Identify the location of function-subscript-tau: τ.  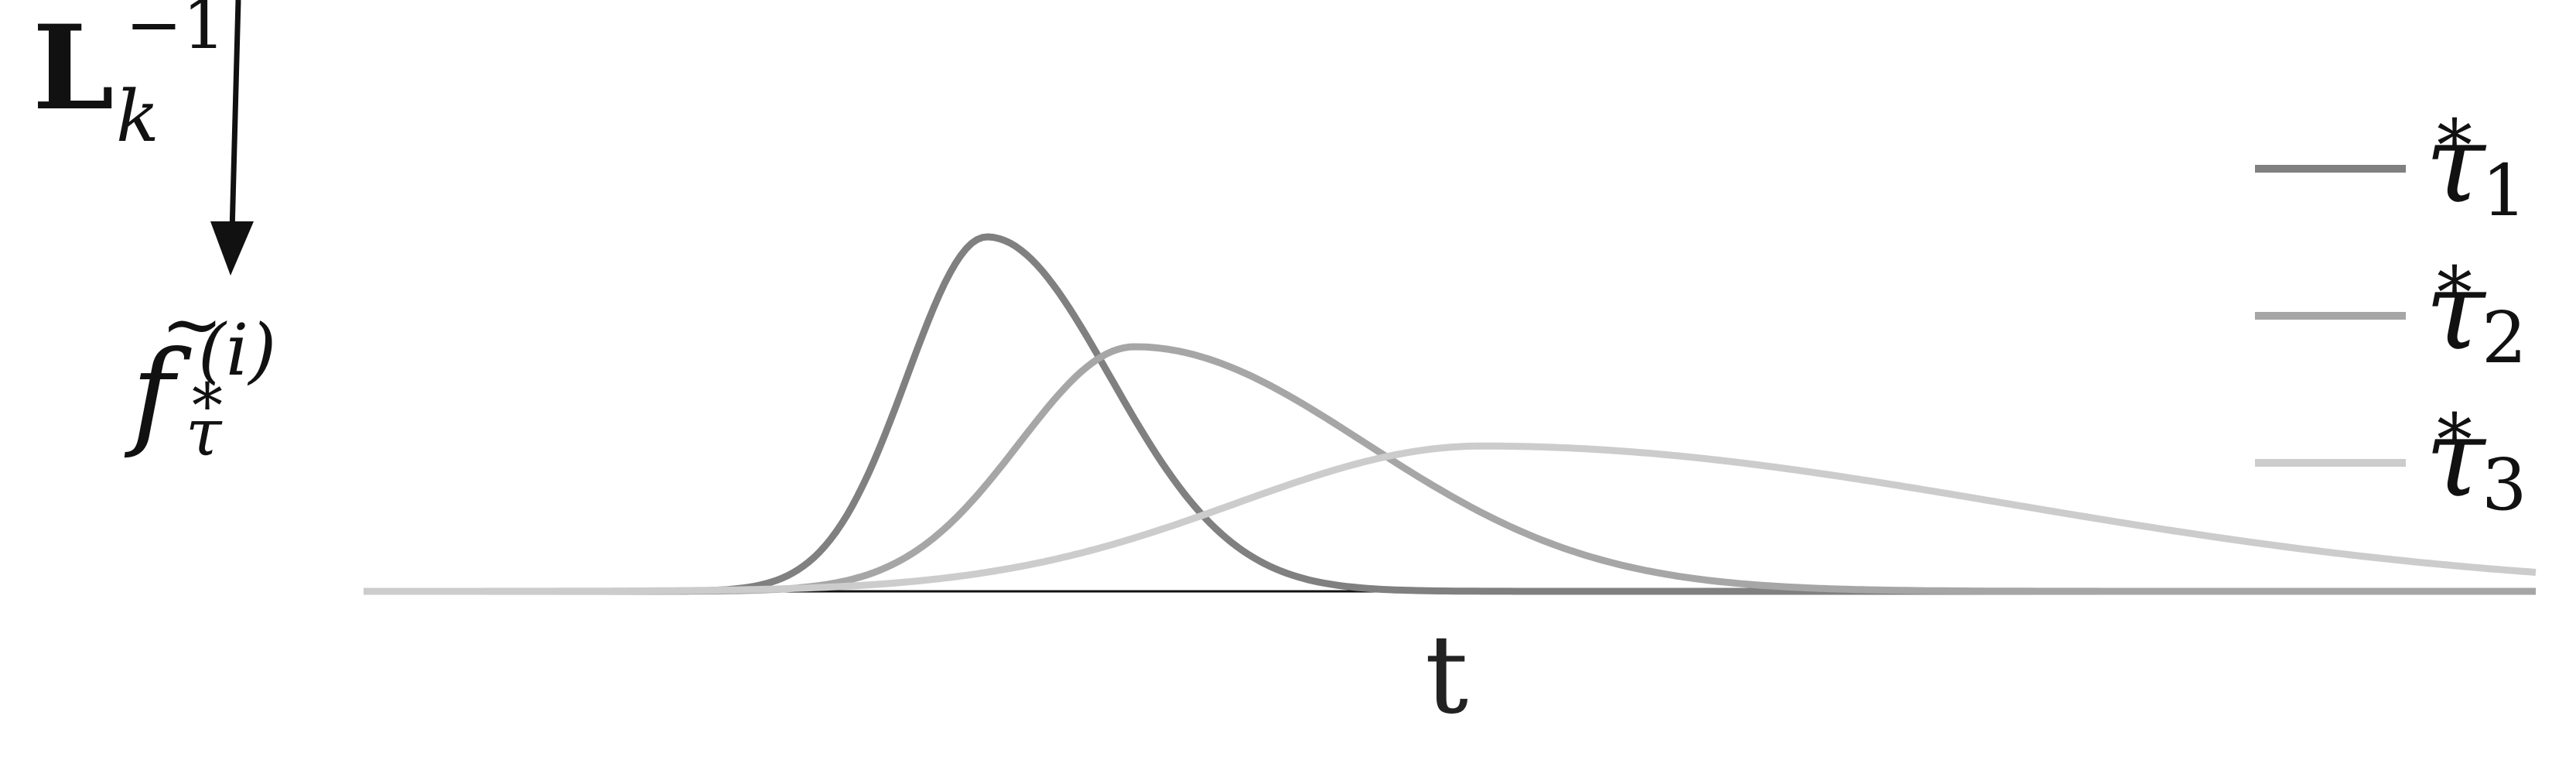
(204, 433).